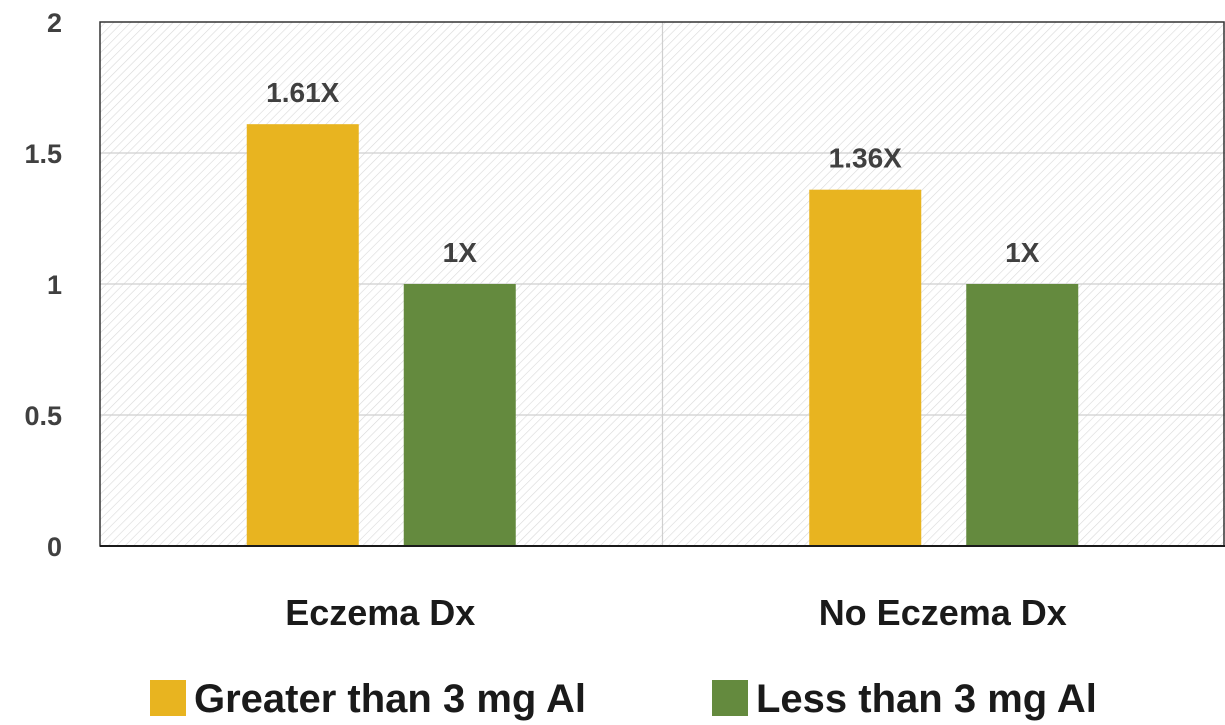 The height and width of the screenshot is (725, 1225). Describe the element at coordinates (865, 158) in the screenshot. I see `data-label: 1.36X` at that location.